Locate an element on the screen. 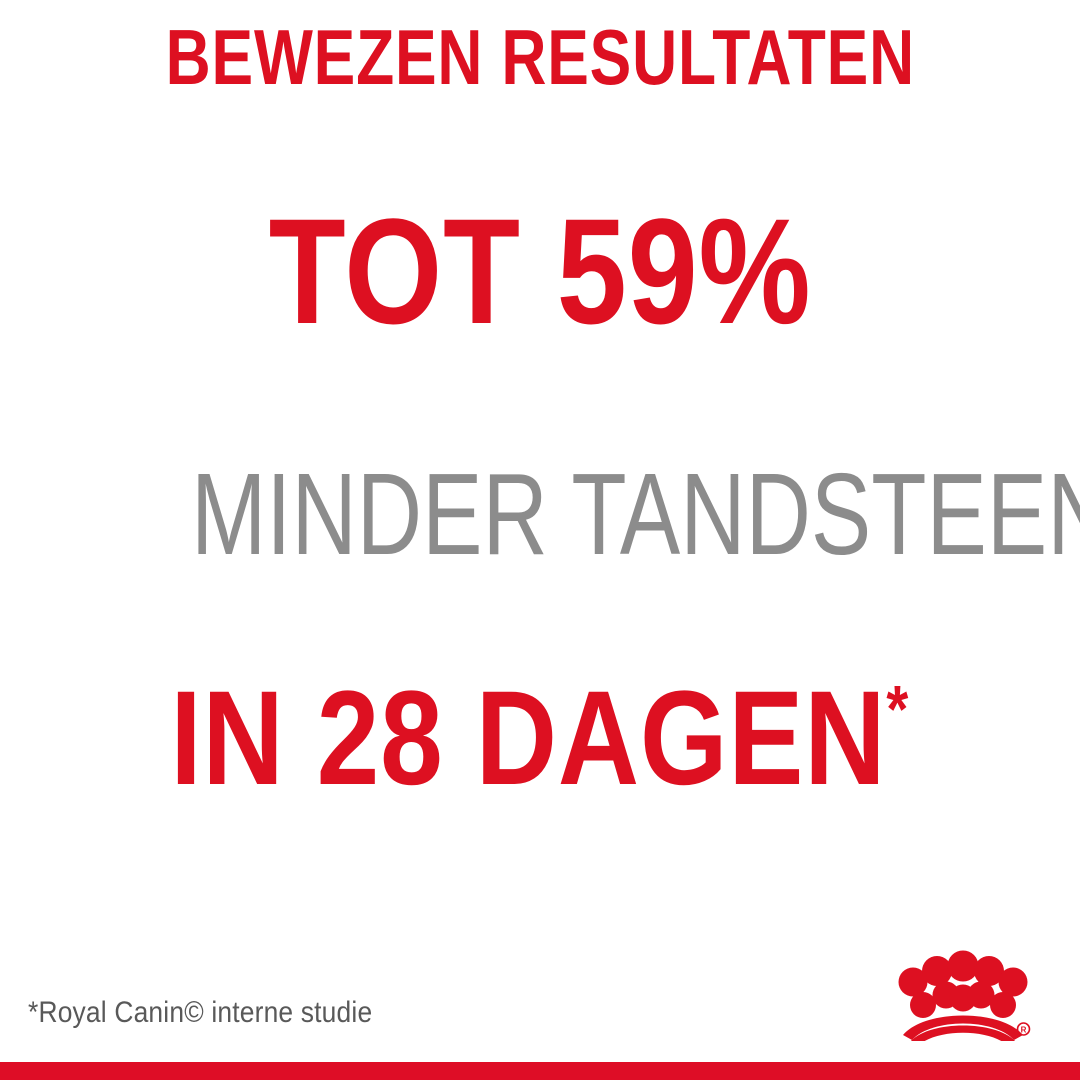 This screenshot has width=1080, height=1080. registered-trademark-mark: R is located at coordinates (1023, 1029).